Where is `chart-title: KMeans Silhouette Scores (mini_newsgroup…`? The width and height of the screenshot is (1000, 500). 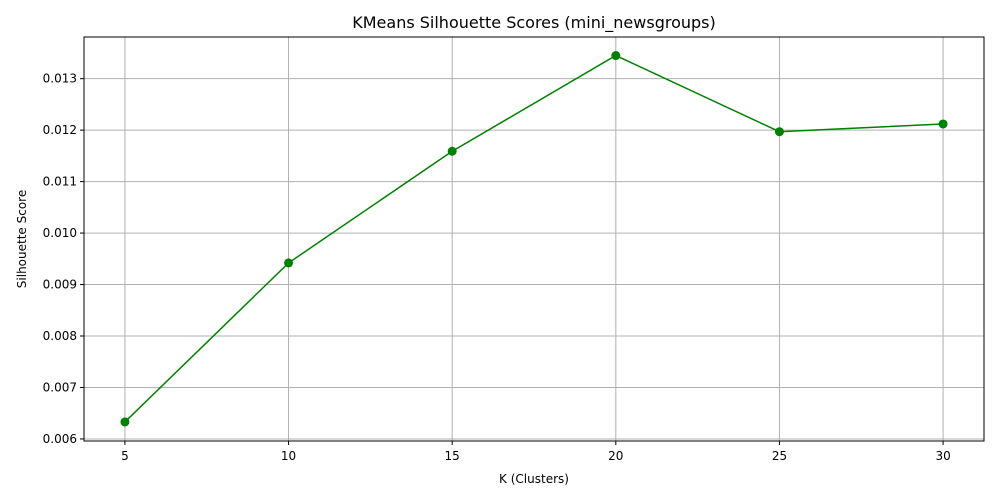
chart-title: KMeans Silhouette Scores (mini_newsgroup… is located at coordinates (534, 23).